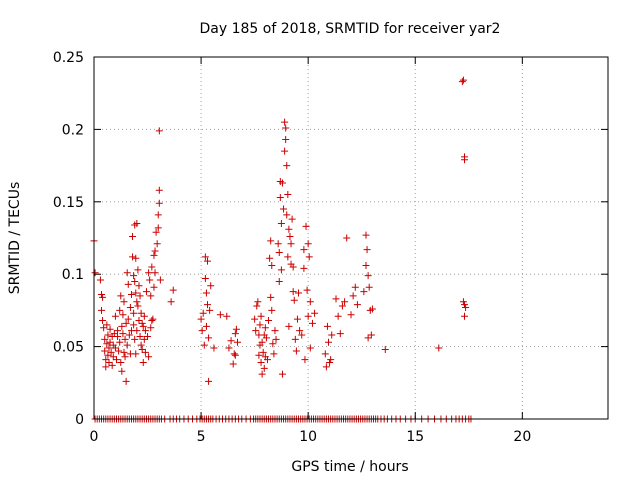 This screenshot has width=640, height=480. What do you see at coordinates (79, 420) in the screenshot?
I see `y-tick-label: 0` at bounding box center [79, 420].